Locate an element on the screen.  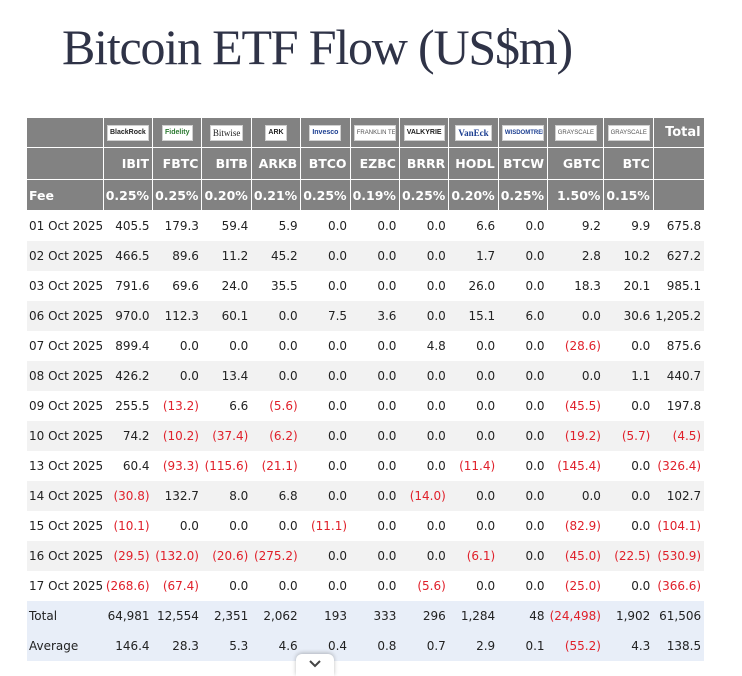
flow-cell: (132.0) is located at coordinates (177, 556).